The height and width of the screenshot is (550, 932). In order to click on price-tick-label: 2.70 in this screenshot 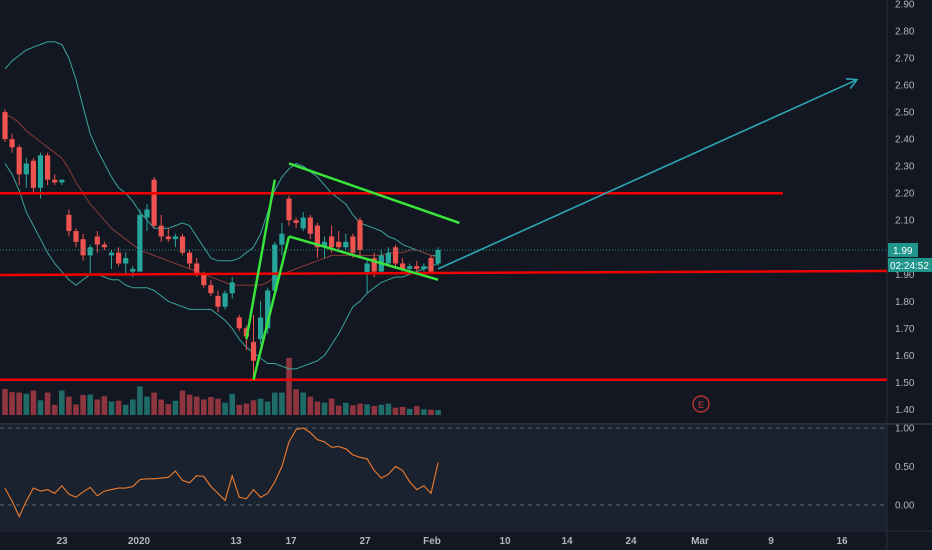, I will do `click(905, 59)`.